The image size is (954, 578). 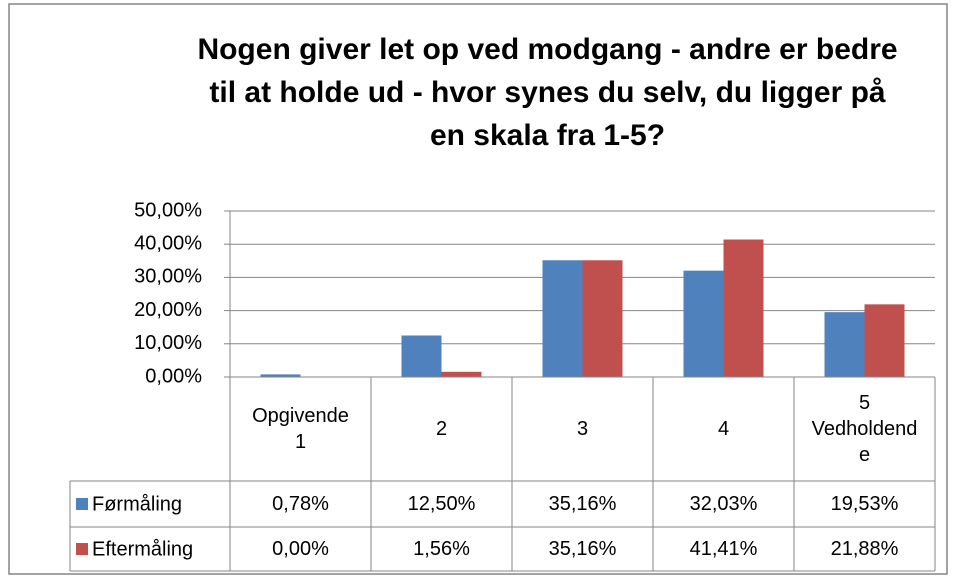 What do you see at coordinates (168, 243) in the screenshot?
I see `y-tick-label: 40,00%` at bounding box center [168, 243].